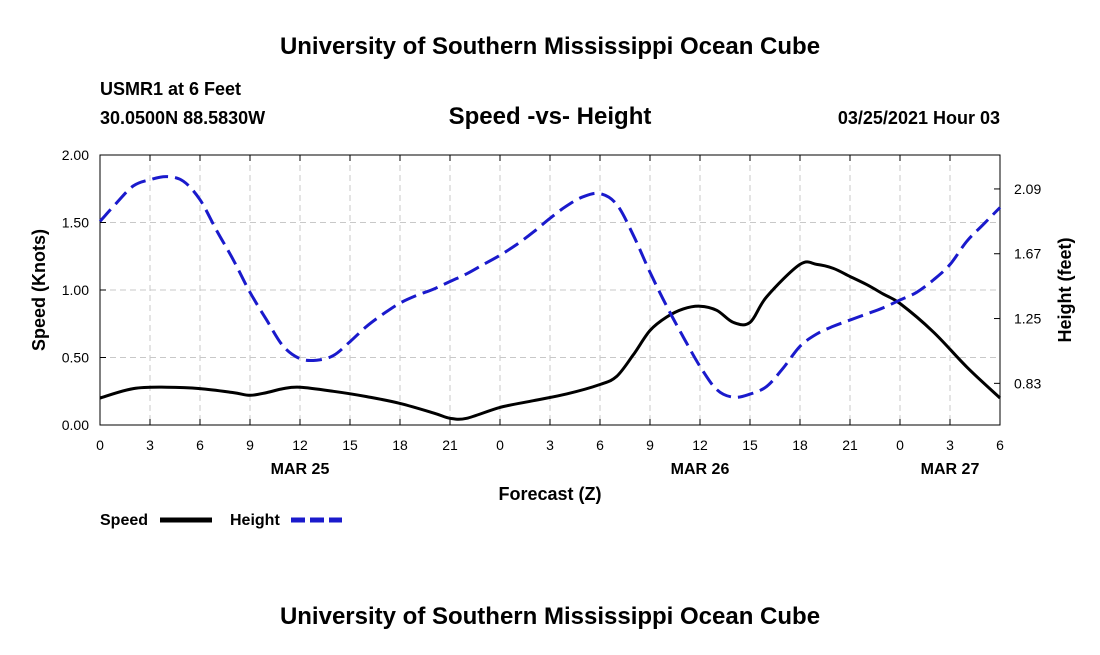 Image resolution: width=1100 pixels, height=655 pixels. I want to click on y-tick-label-right: 1.25, so click(1027, 319).